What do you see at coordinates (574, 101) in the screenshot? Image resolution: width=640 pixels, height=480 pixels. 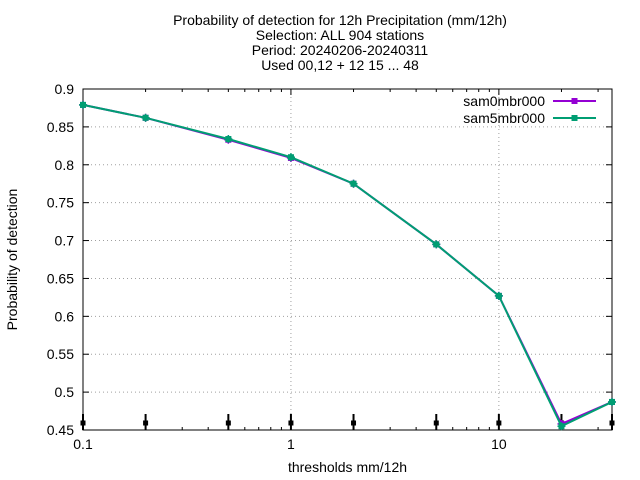 I see `legend-marker-sam0mbr000` at bounding box center [574, 101].